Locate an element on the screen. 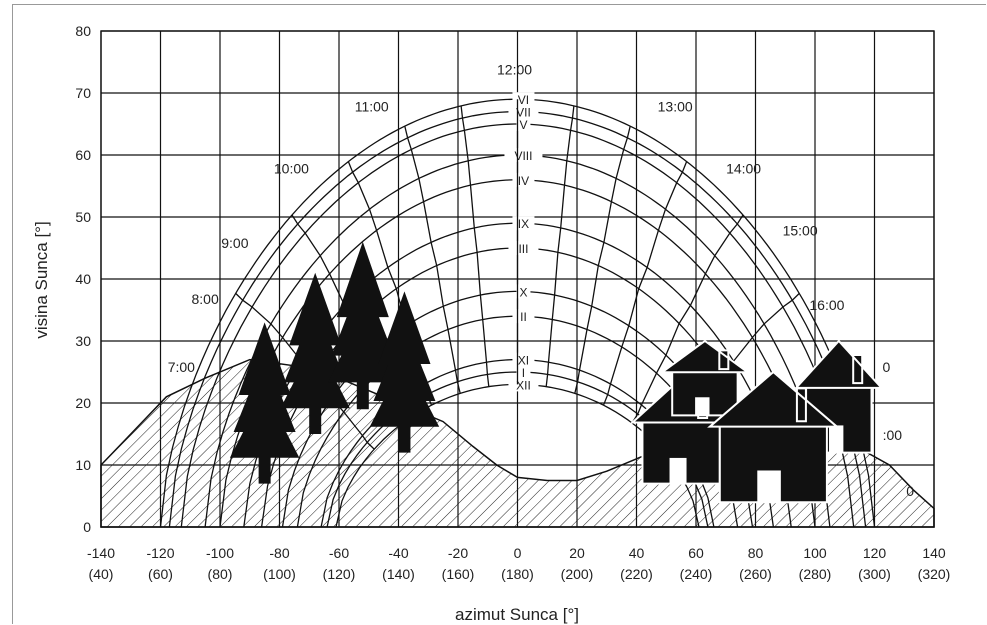  x-tick-label: -100 is located at coordinates (220, 553).